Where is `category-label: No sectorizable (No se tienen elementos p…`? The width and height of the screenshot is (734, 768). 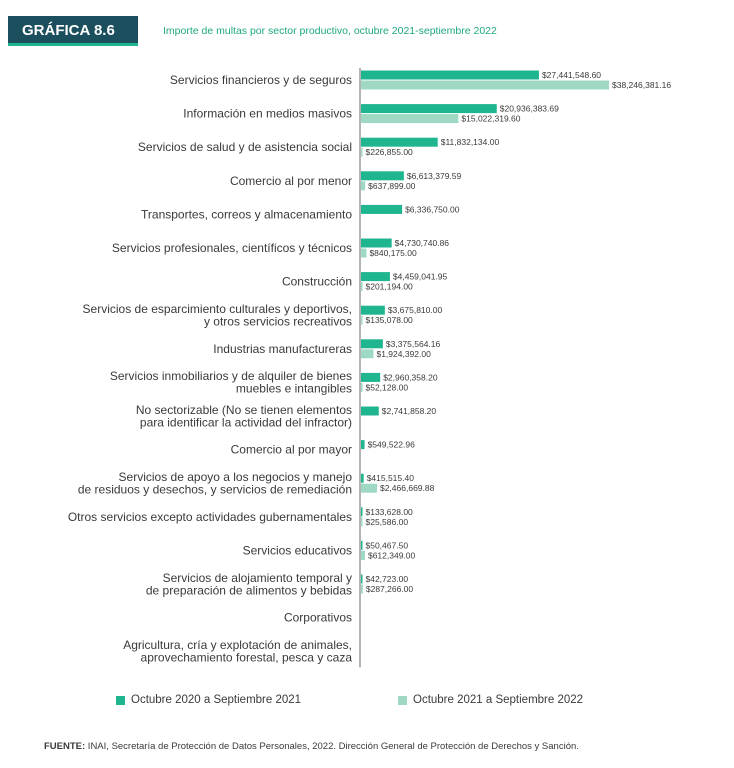 category-label: No sectorizable (No se tienen elementos p… is located at coordinates (244, 416).